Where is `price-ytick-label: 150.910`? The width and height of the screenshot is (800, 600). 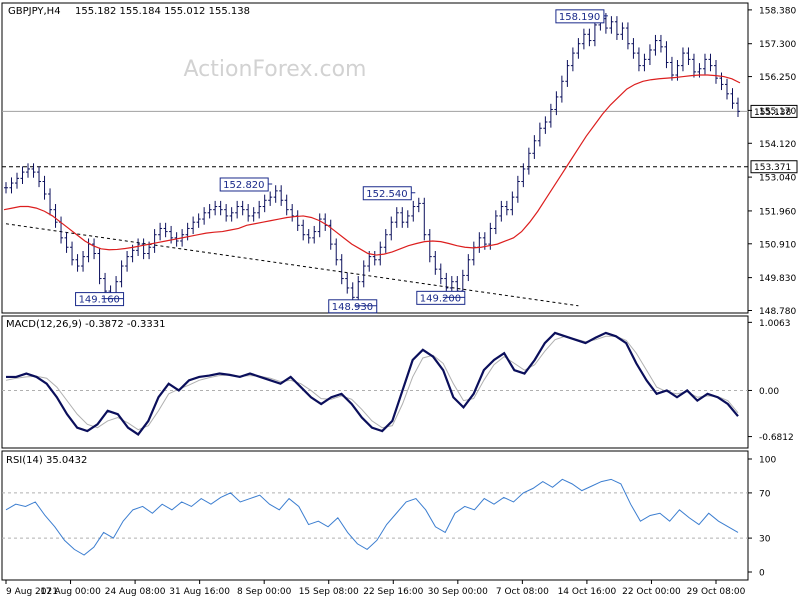 price-ytick-label: 150.910 is located at coordinates (777, 245).